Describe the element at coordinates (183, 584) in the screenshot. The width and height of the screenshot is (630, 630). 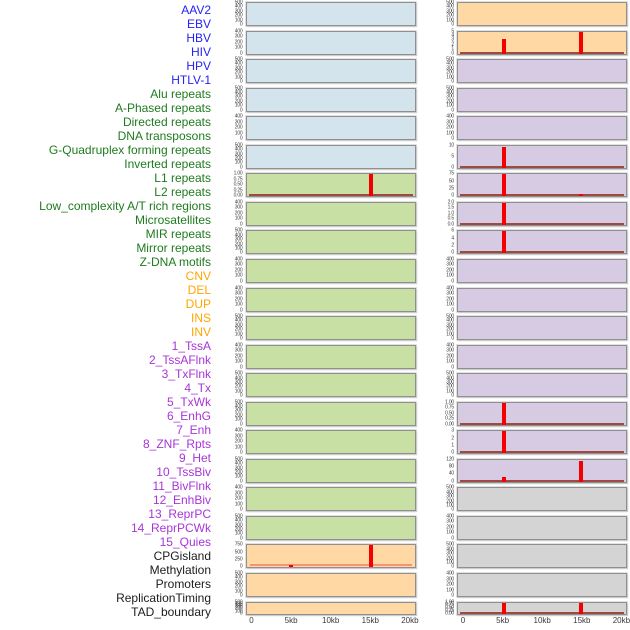
I see `track-label-promoters: Promoters` at that location.